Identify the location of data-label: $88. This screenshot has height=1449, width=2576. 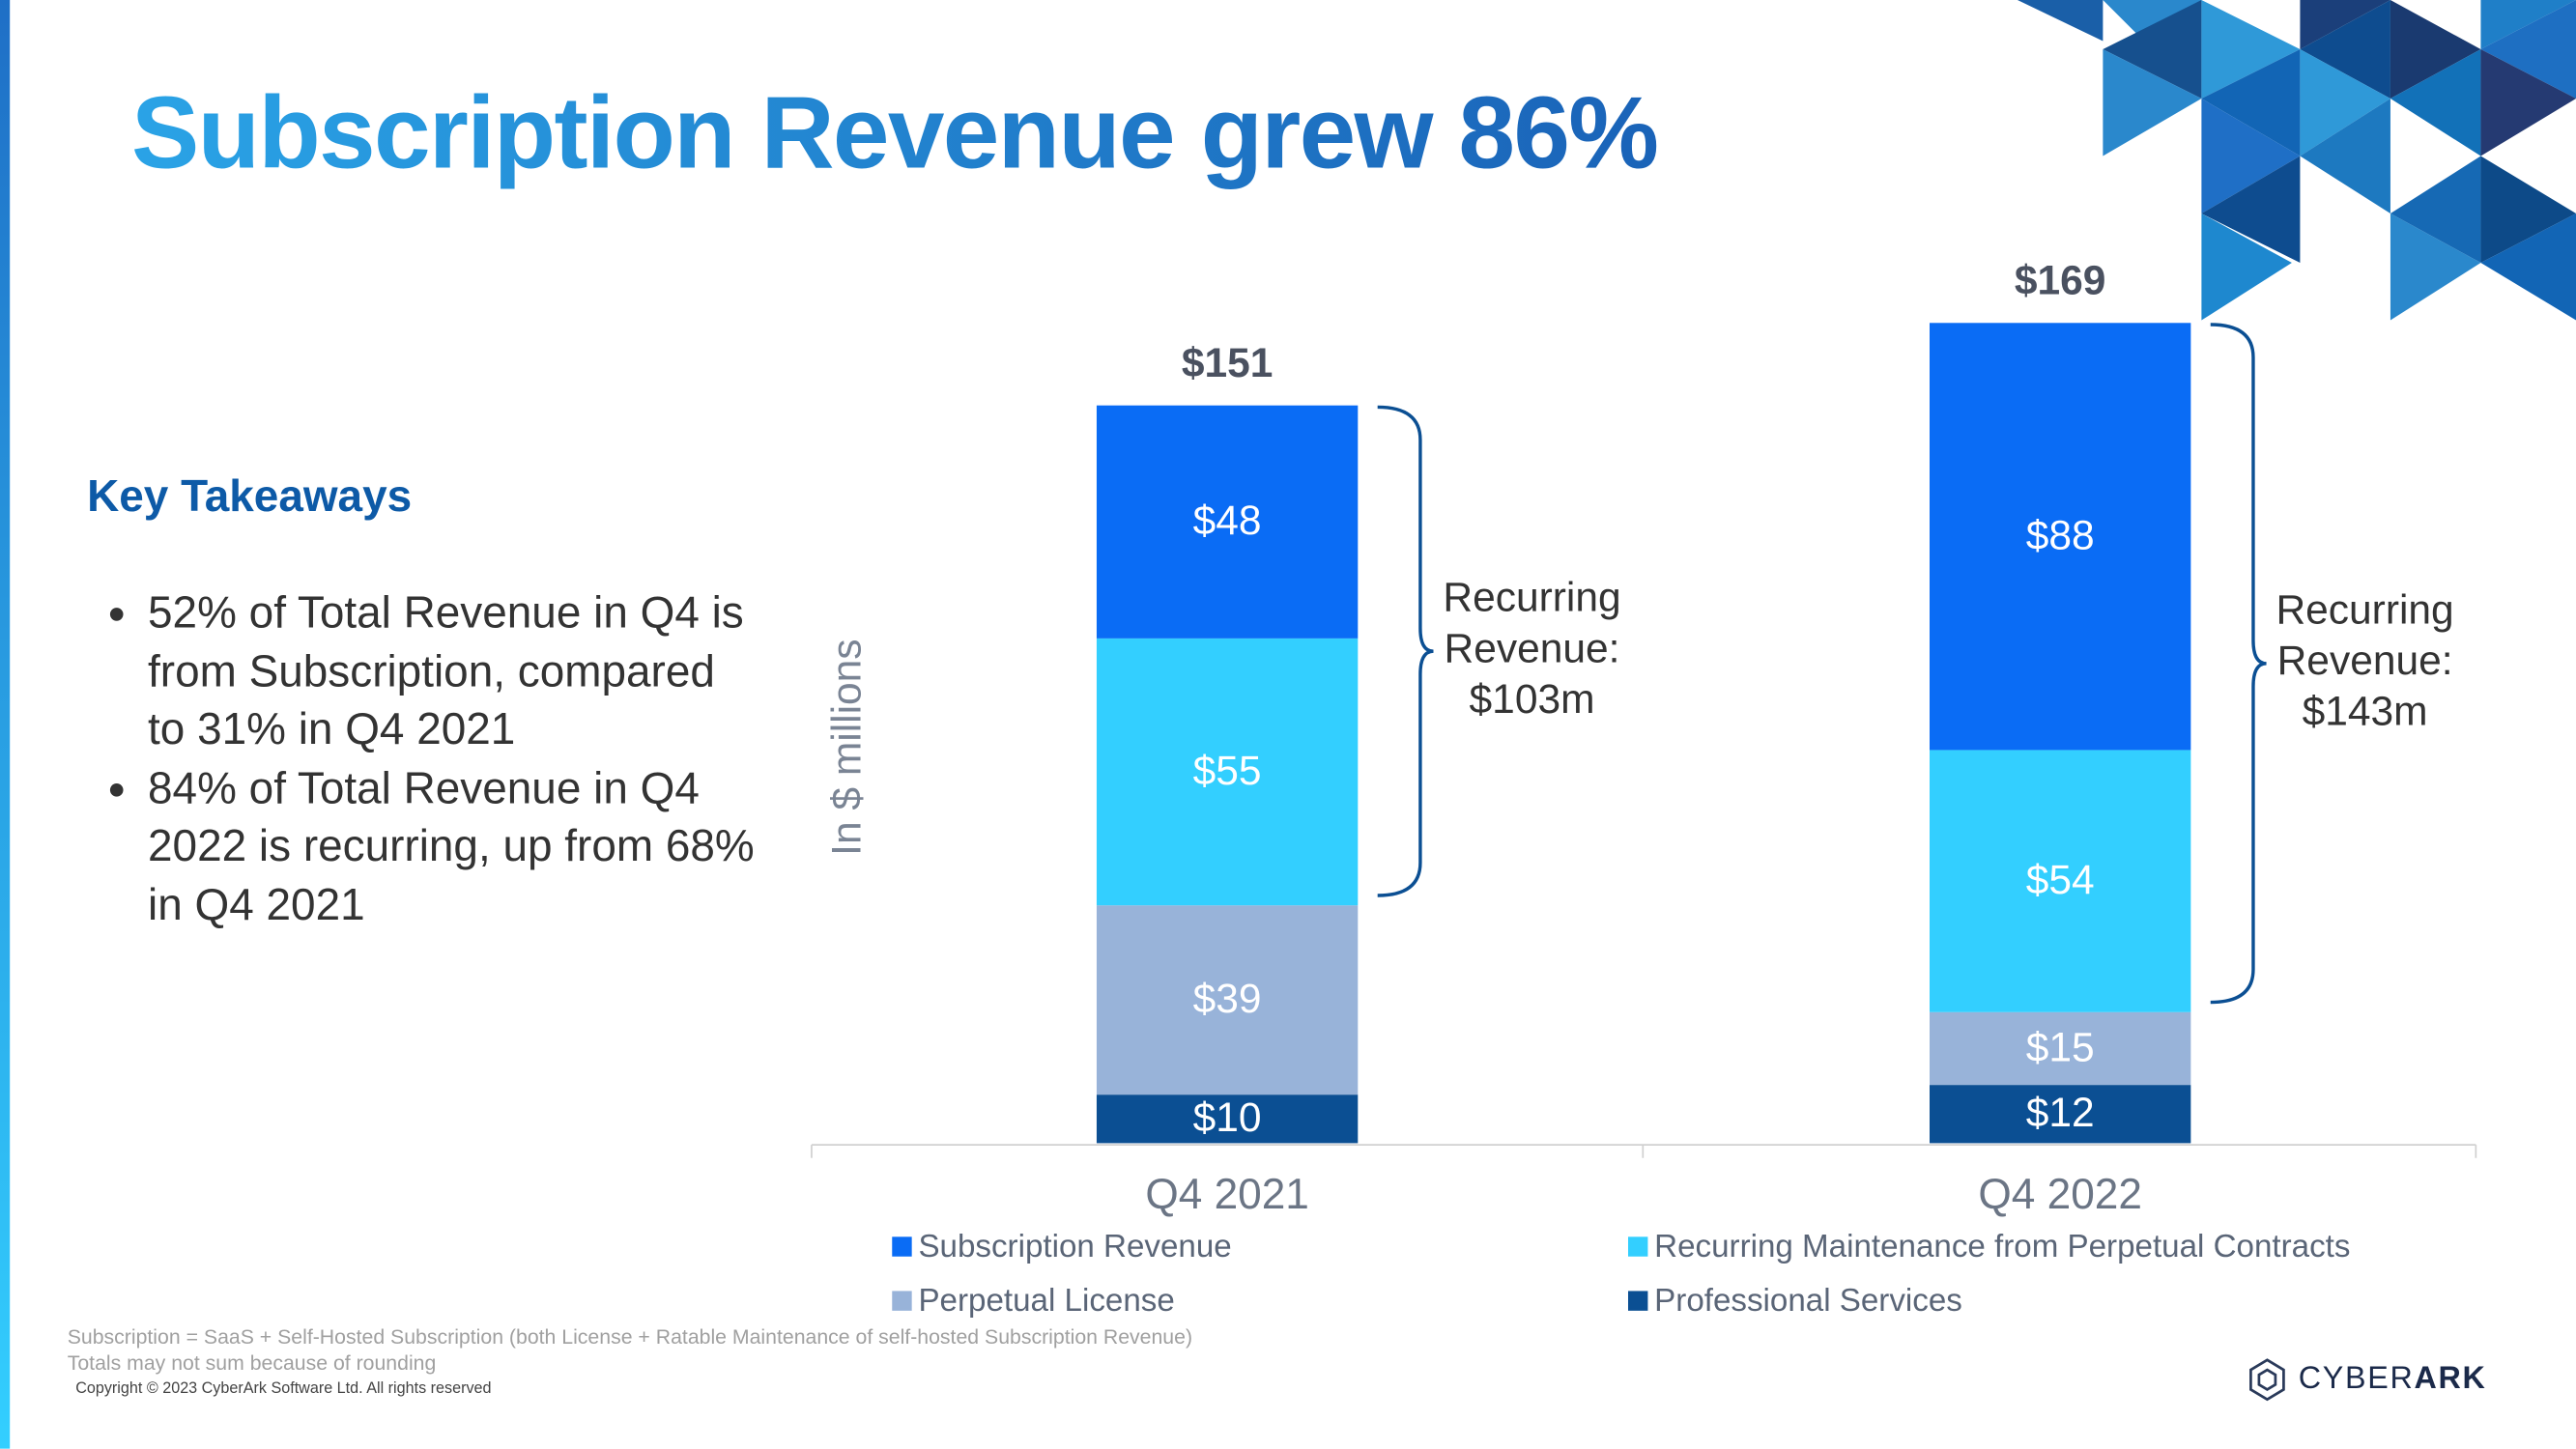
(2061, 535).